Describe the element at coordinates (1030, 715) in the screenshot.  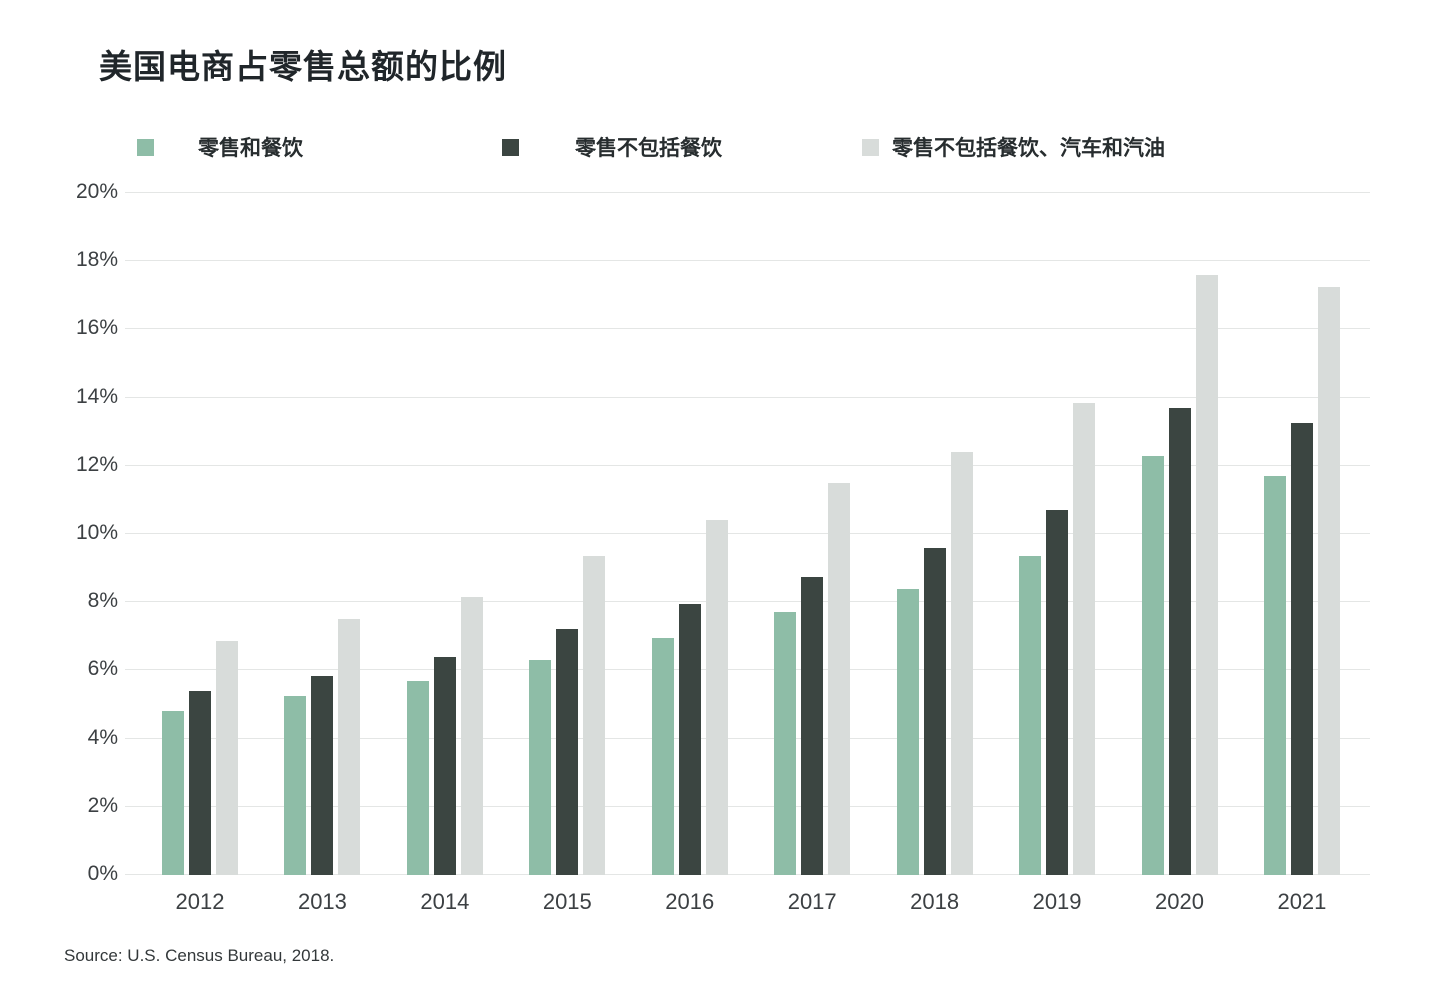
I see `bar-series1-2019` at that location.